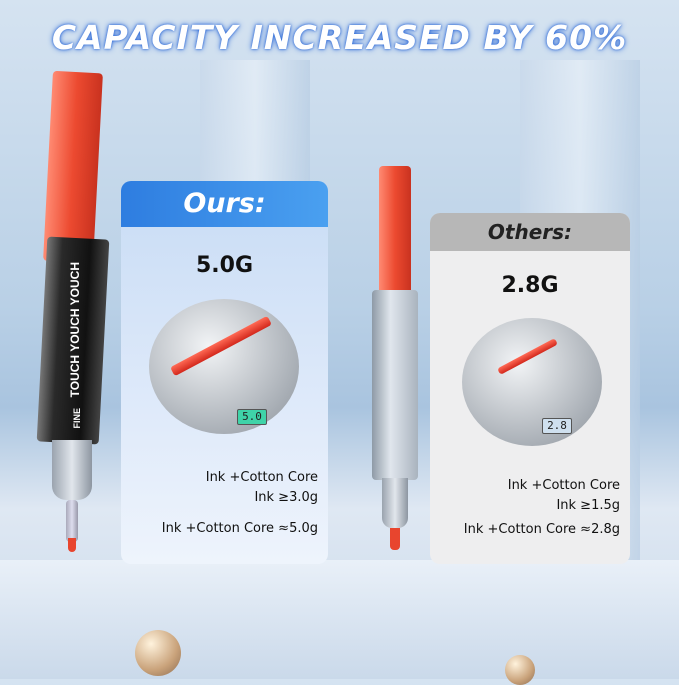 The image size is (679, 685). What do you see at coordinates (75, 330) in the screenshot?
I see `marker-brand: TOUCH YOUCH YOUCH` at bounding box center [75, 330].